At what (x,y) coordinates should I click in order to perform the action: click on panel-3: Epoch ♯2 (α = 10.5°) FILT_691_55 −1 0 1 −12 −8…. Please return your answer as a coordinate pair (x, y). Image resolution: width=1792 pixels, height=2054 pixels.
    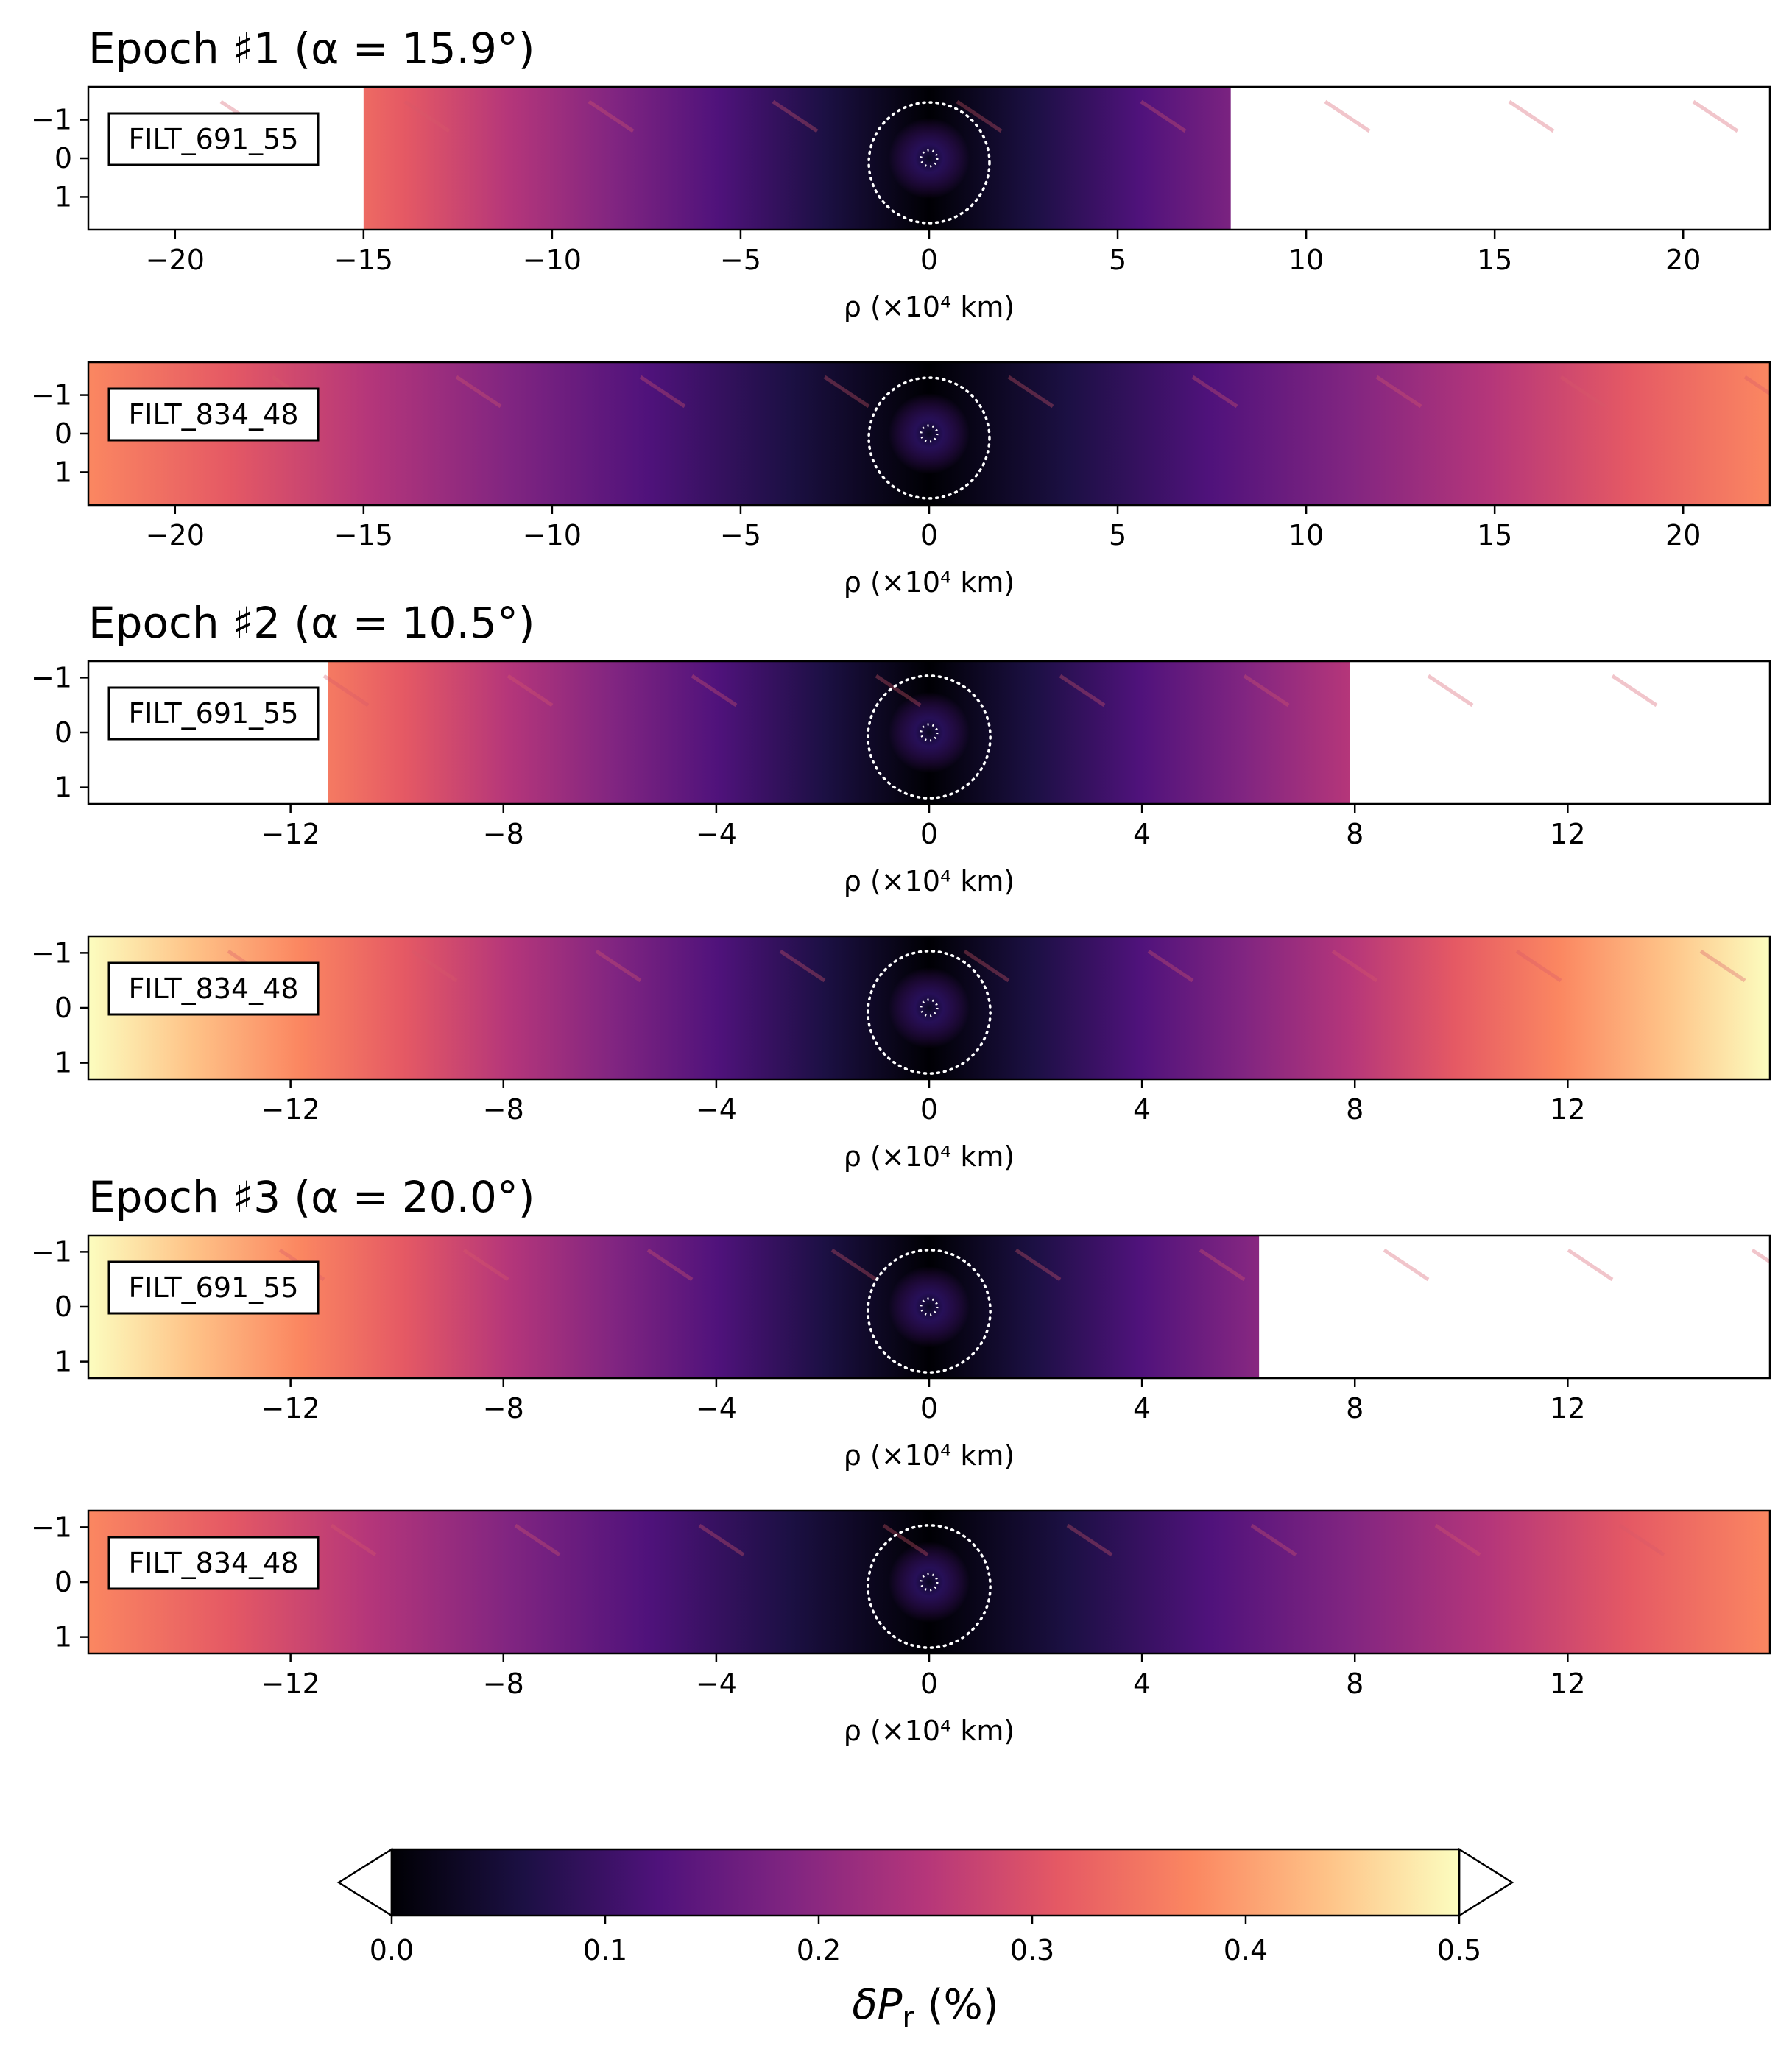
    Looking at the image, I should click on (901, 748).